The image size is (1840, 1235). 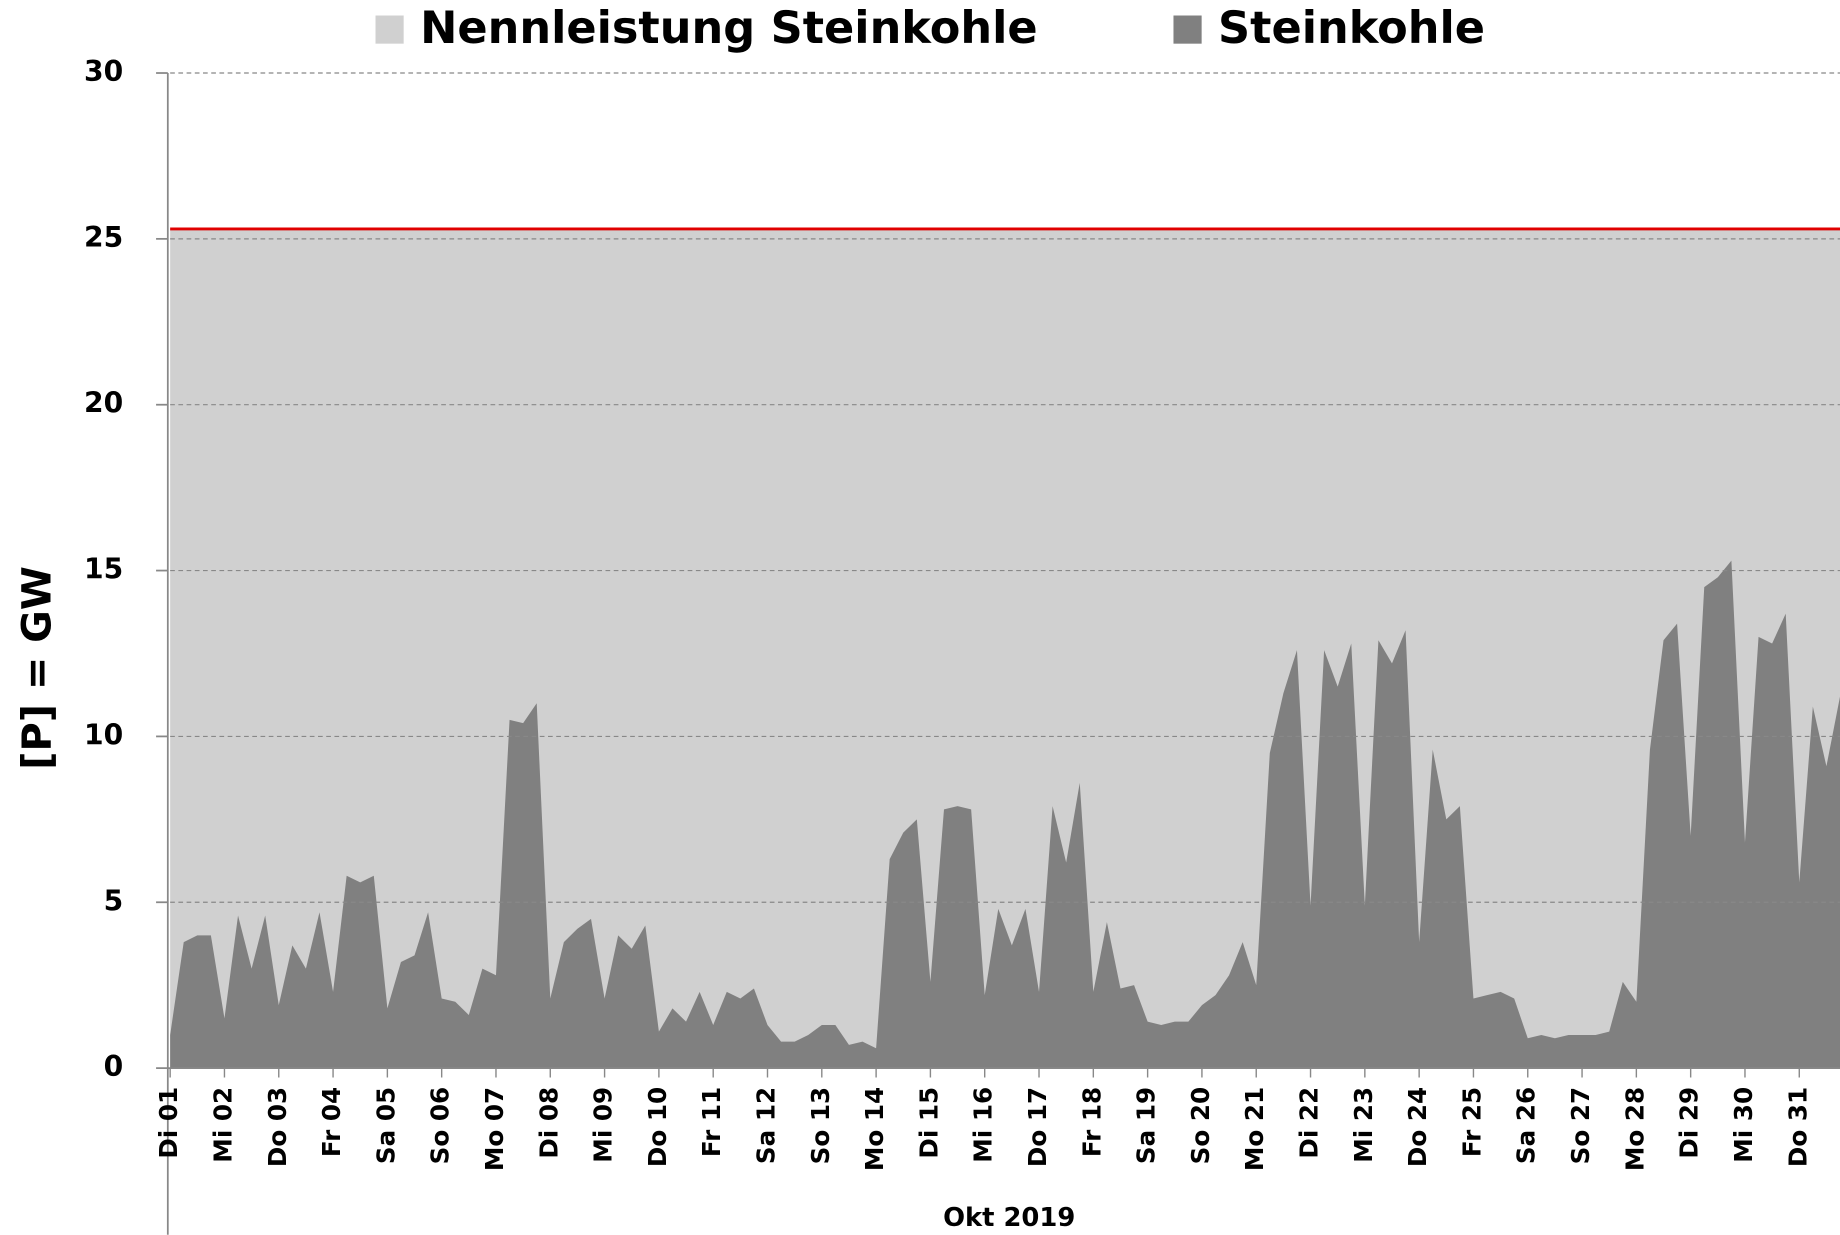 I want to click on x-tick-label: Mo 28, so click(x=1634, y=1129).